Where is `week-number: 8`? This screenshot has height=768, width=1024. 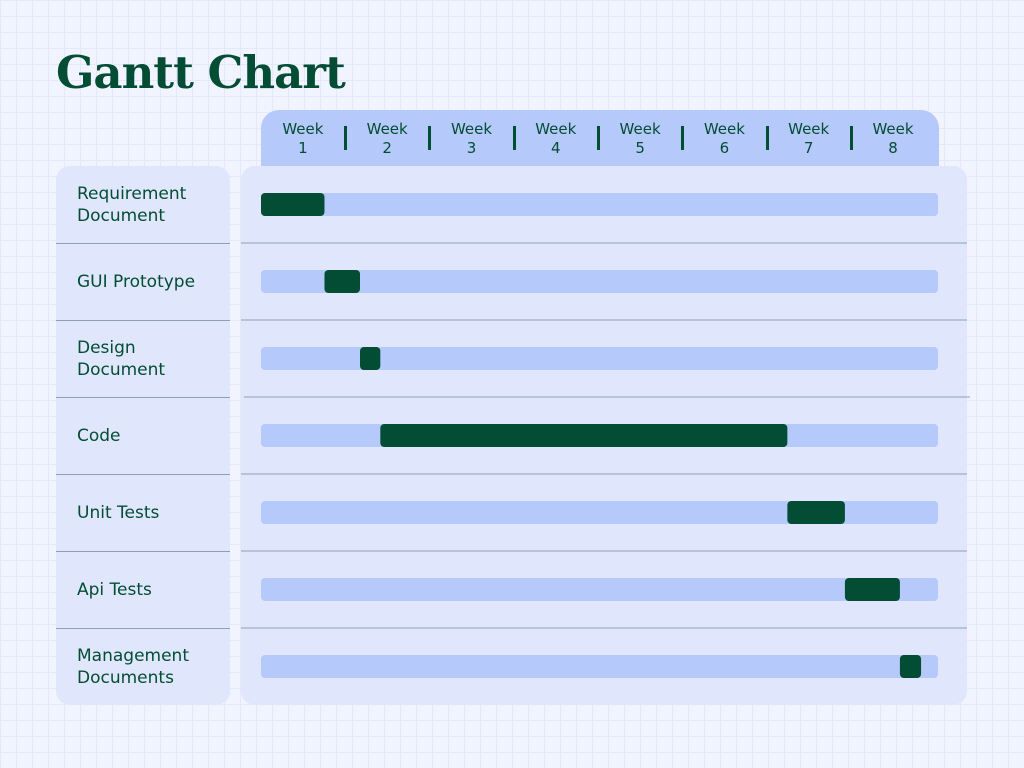 week-number: 8 is located at coordinates (893, 148).